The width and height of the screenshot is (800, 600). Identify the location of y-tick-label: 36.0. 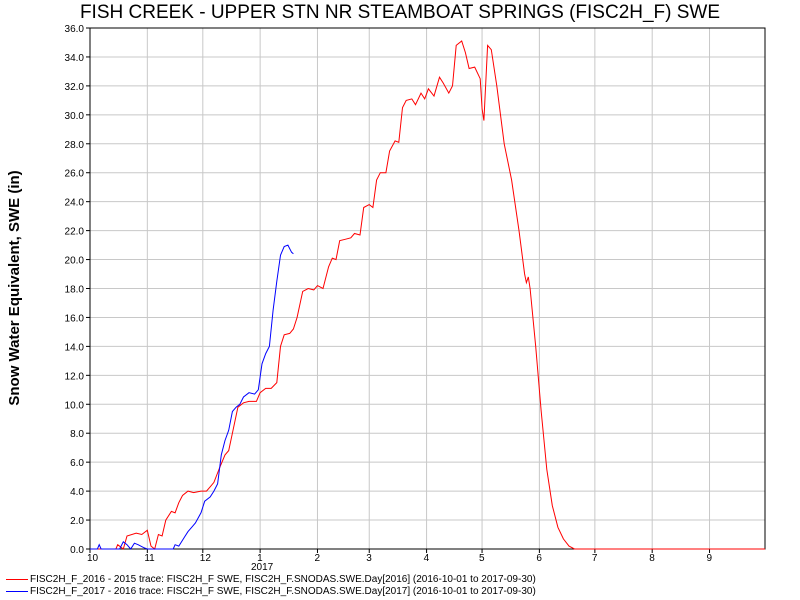
(75, 29).